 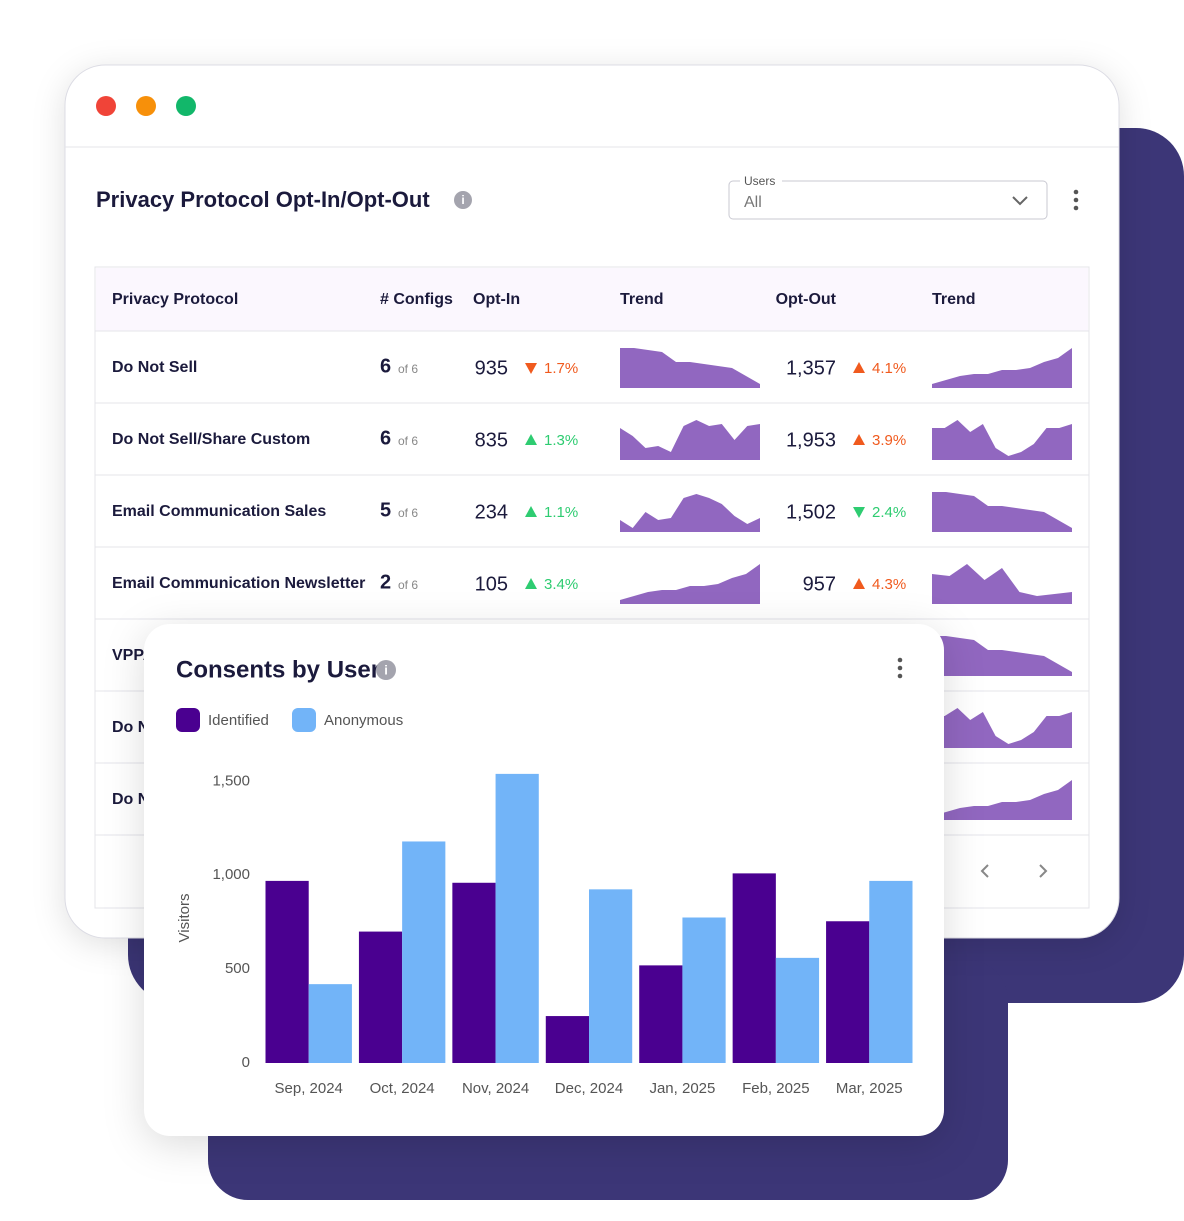 What do you see at coordinates (491, 368) in the screenshot?
I see `opt-in: 935` at bounding box center [491, 368].